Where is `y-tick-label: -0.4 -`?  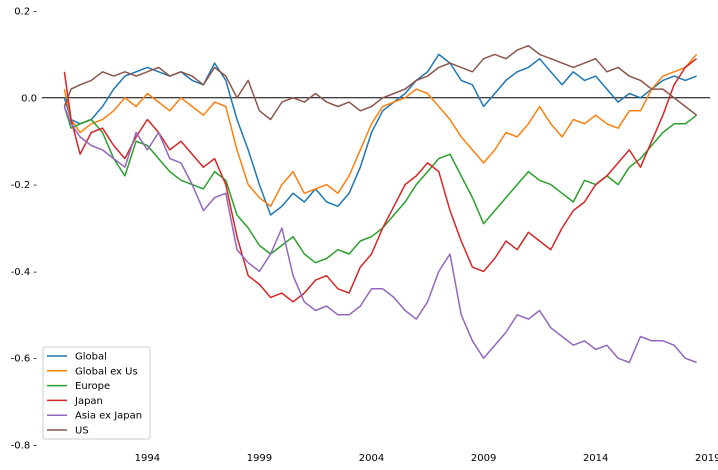
y-tick-label: -0.4 - is located at coordinates (24, 272).